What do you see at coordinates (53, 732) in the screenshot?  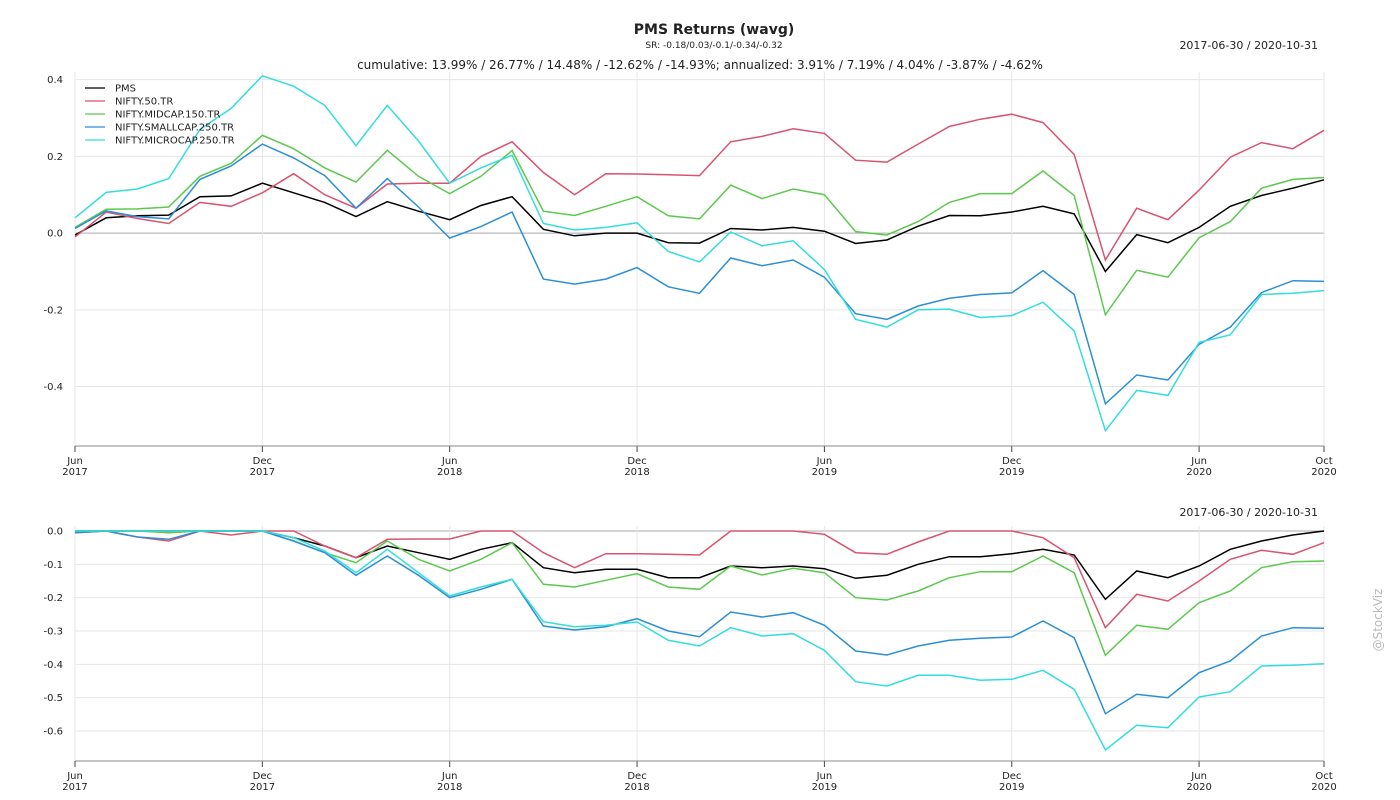 I see `y-tick-label: -0.6` at bounding box center [53, 732].